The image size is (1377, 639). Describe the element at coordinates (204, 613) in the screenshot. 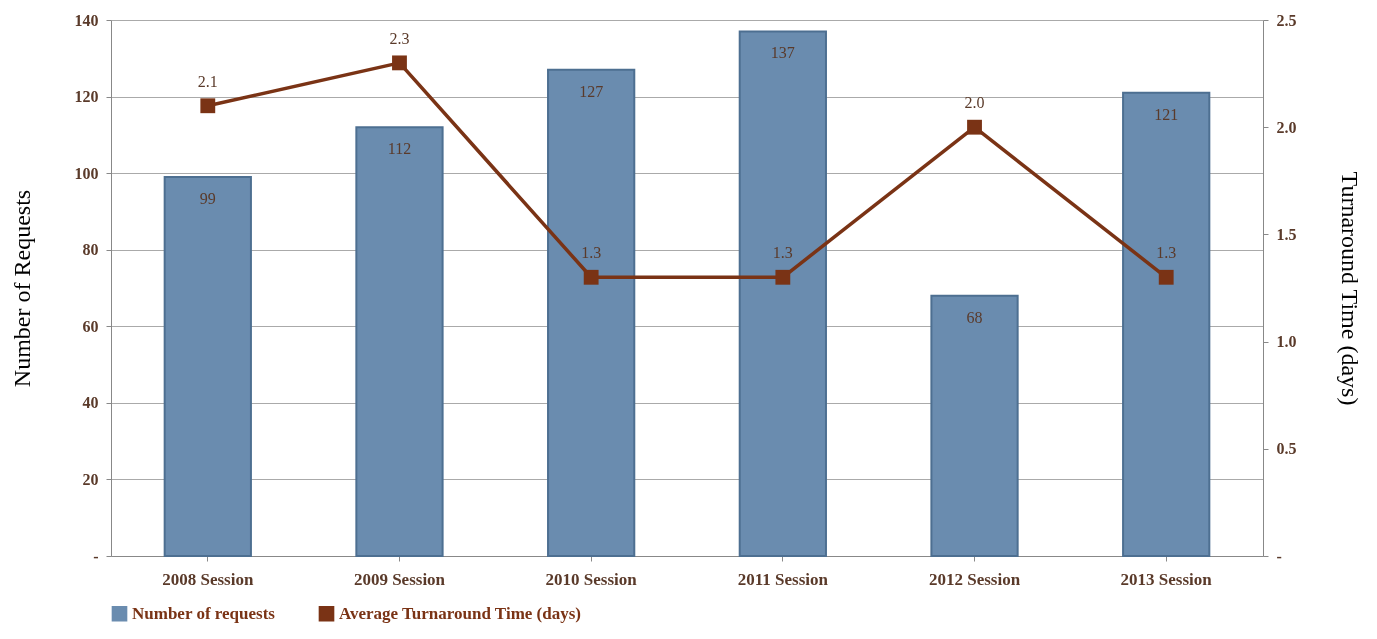

I see `legend-label: Number of requests` at that location.